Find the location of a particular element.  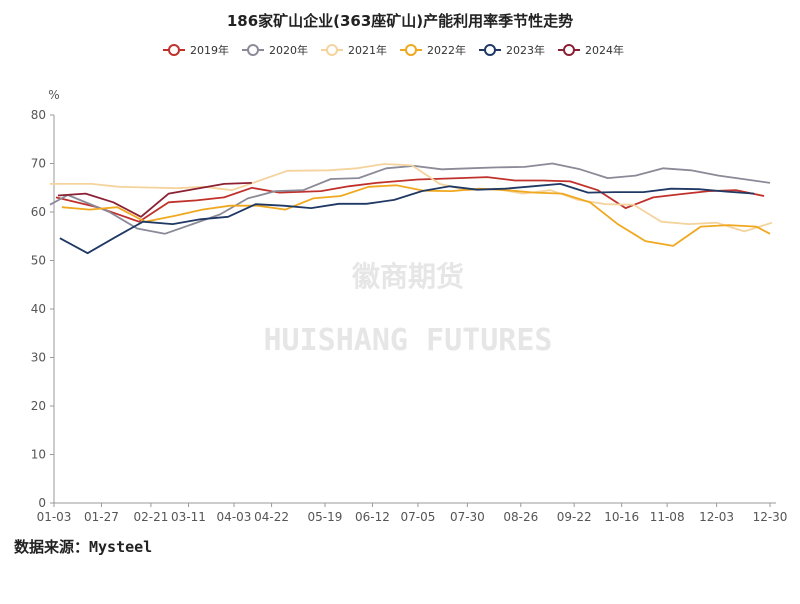

x-tick-label: 03-11 is located at coordinates (188, 517).